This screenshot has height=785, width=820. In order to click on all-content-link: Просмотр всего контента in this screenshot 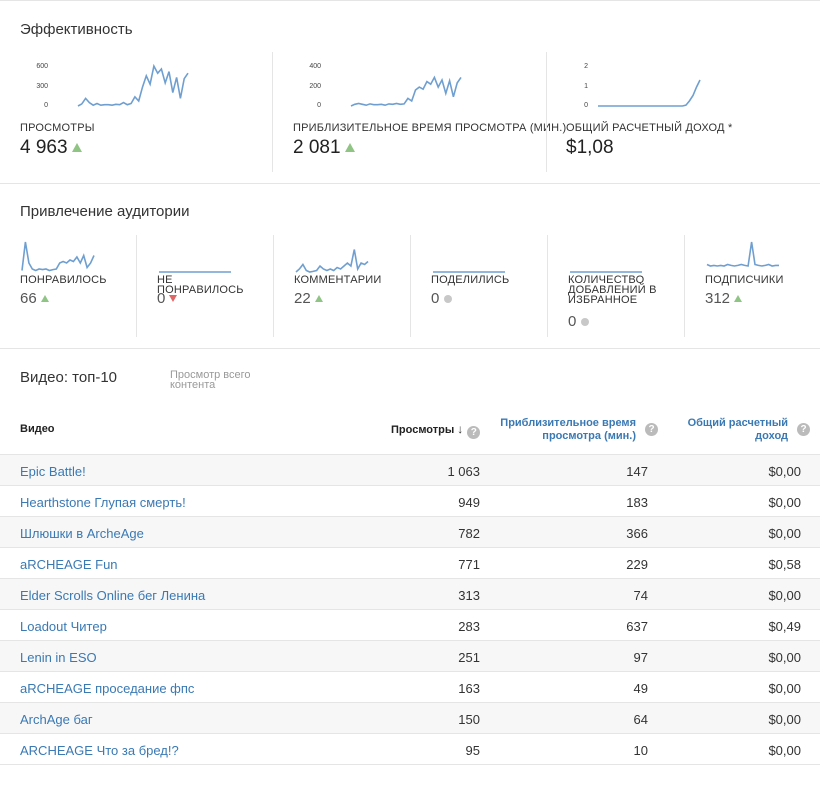, I will do `click(210, 380)`.